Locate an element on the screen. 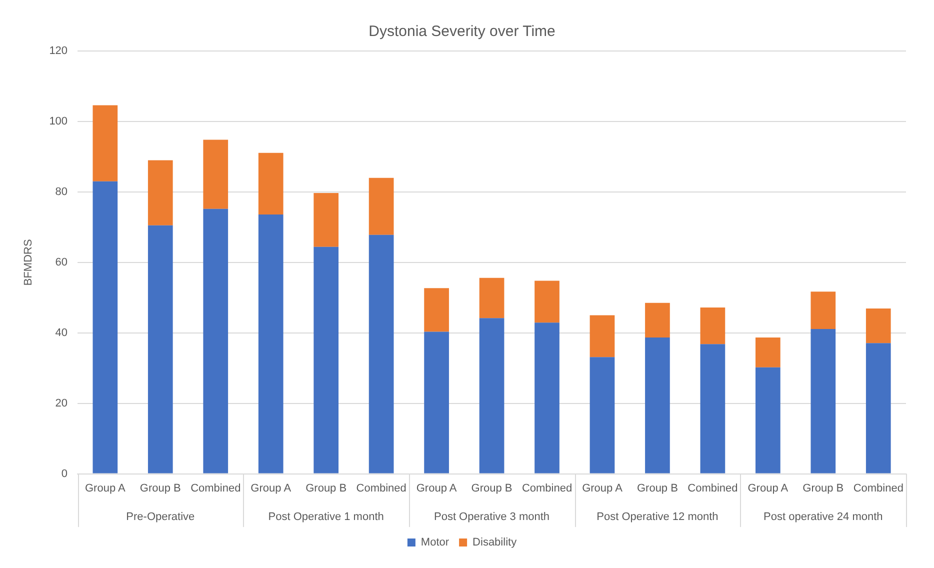 The width and height of the screenshot is (934, 568). y-axis-title: BFMDRS is located at coordinates (28, 262).